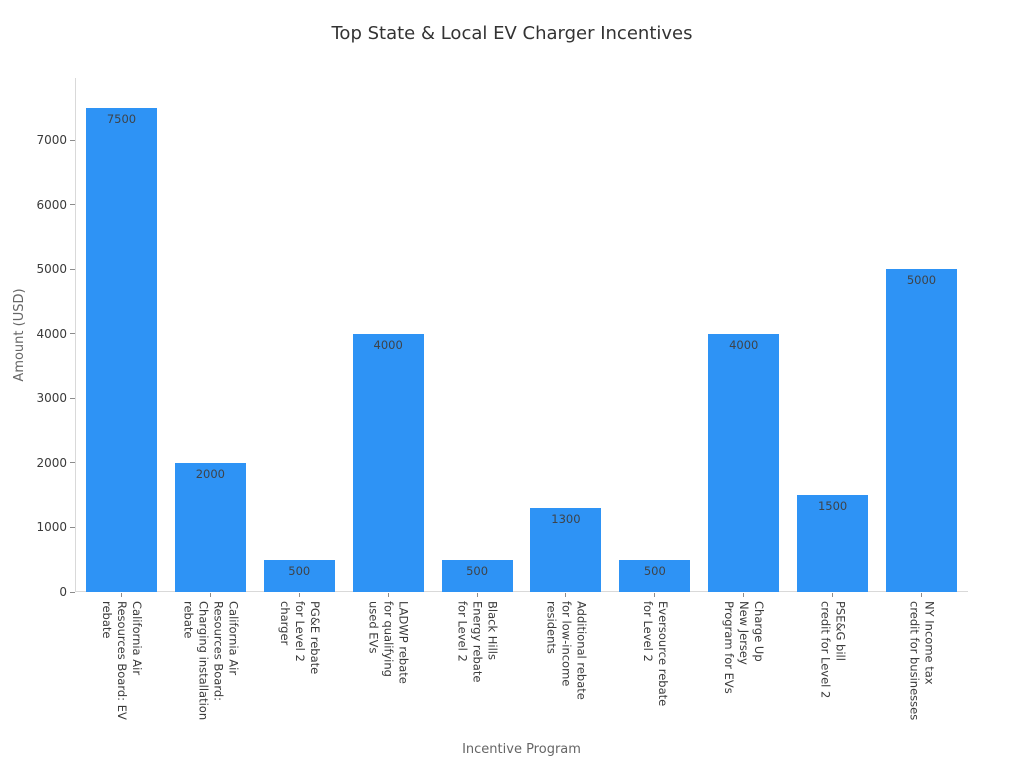 This screenshot has width=1024, height=768. What do you see at coordinates (299, 638) in the screenshot?
I see `x-tick-label: PG&E rebate for Level 2 charger` at bounding box center [299, 638].